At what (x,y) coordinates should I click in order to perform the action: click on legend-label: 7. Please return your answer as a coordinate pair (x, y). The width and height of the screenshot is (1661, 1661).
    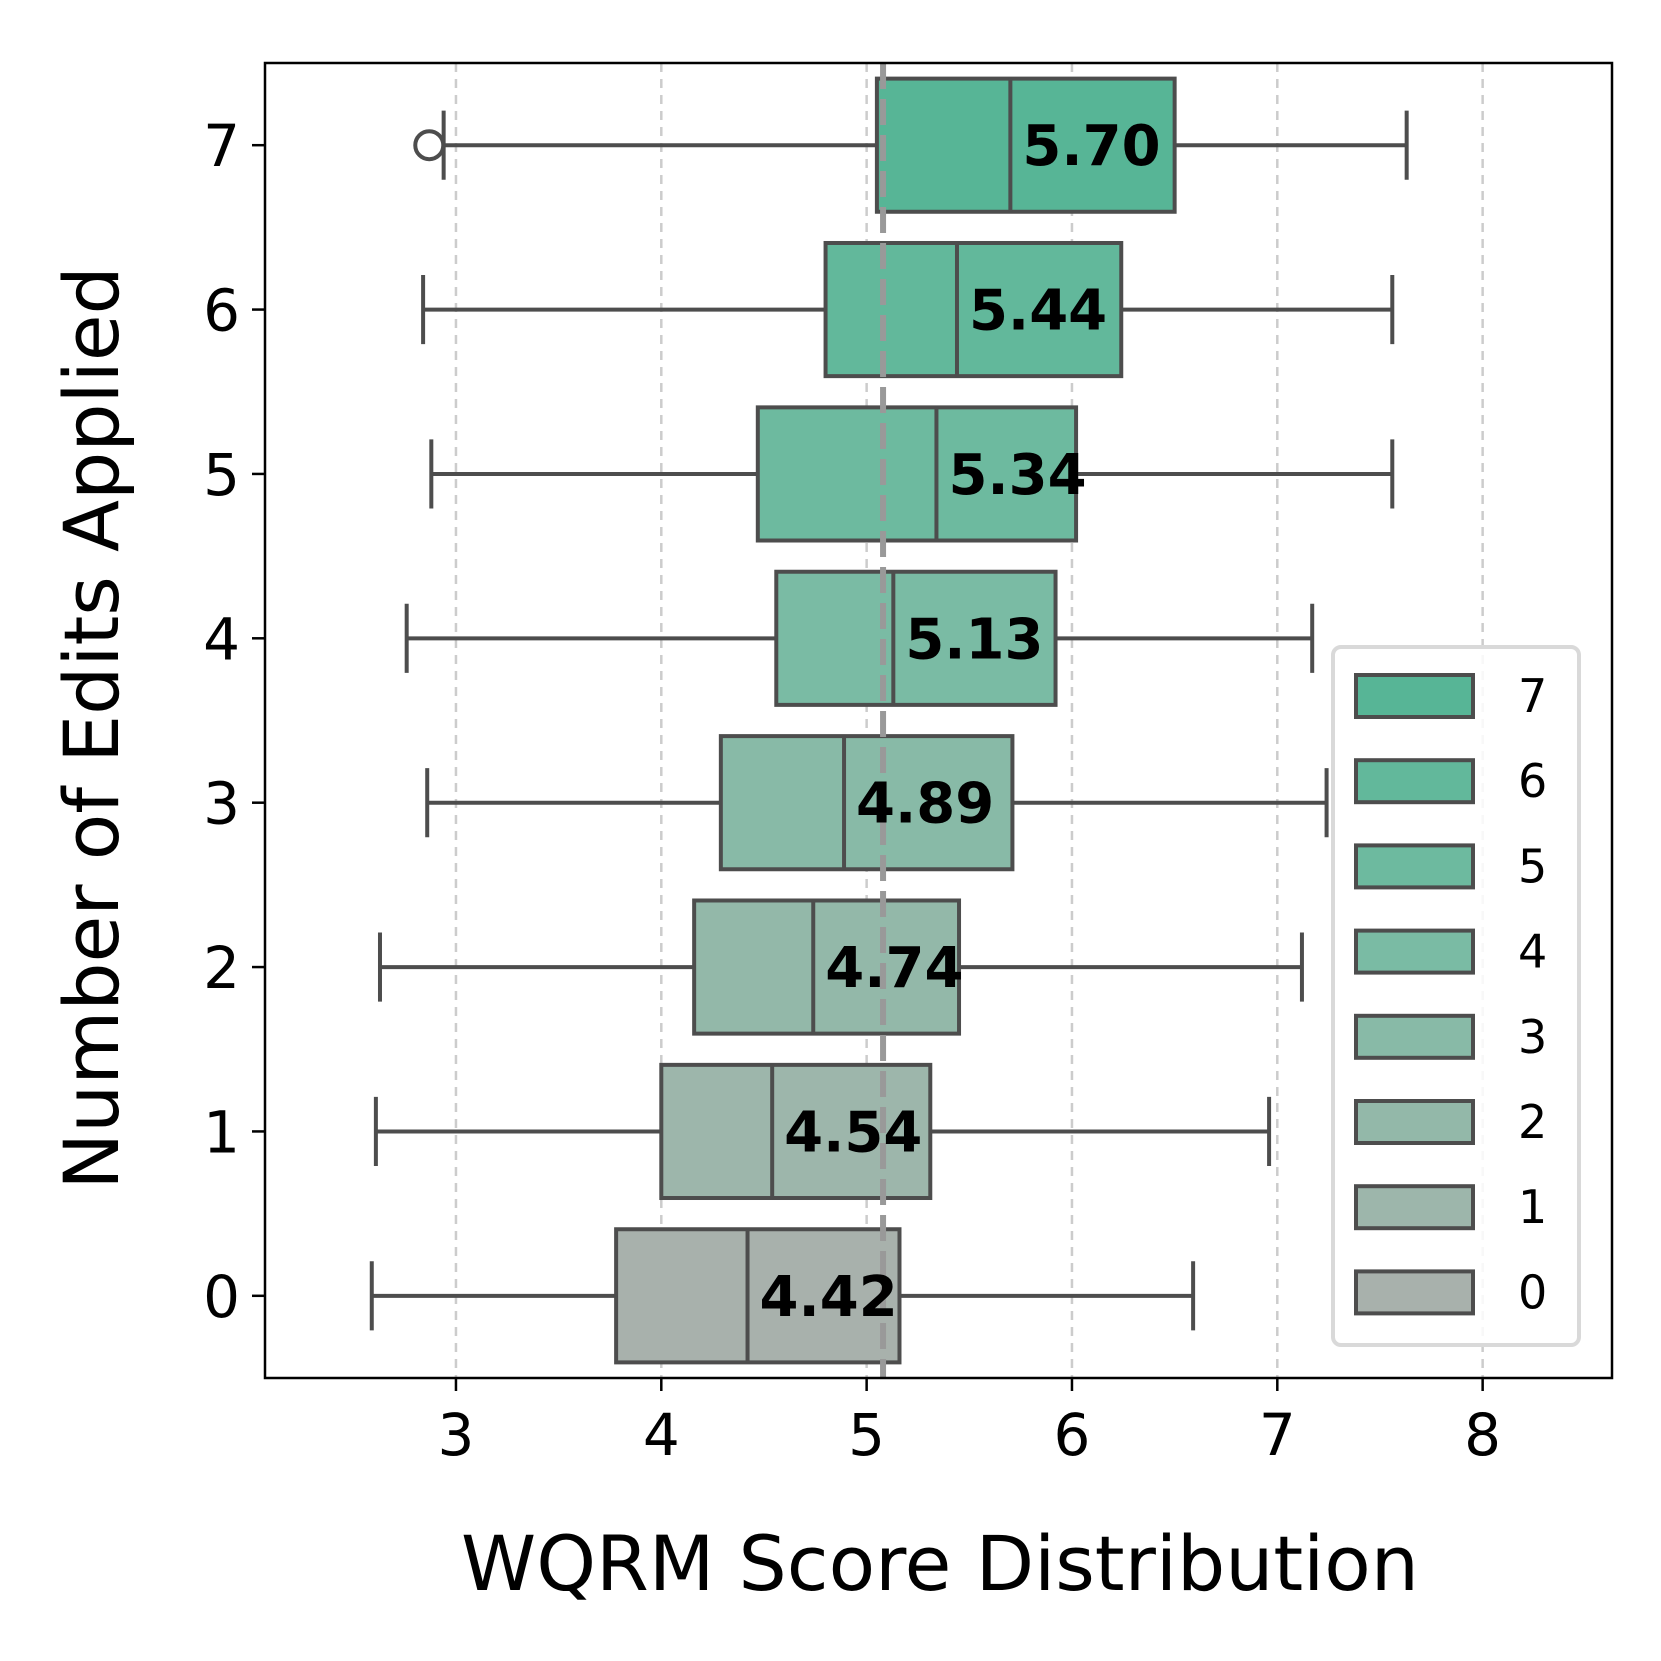
    Looking at the image, I should click on (1532, 696).